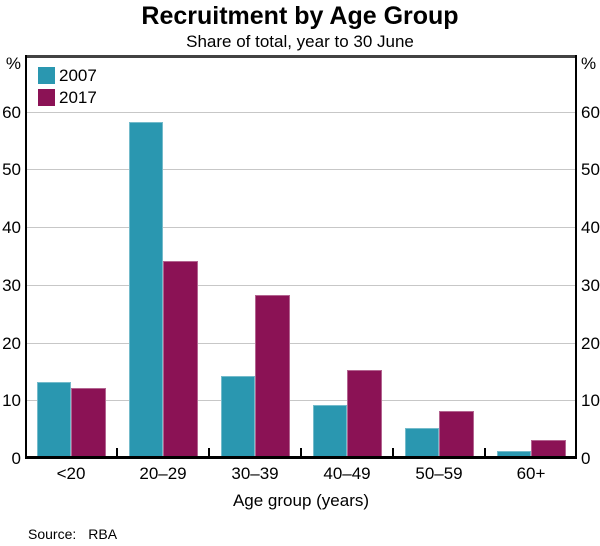 Image resolution: width=600 pixels, height=546 pixels. What do you see at coordinates (301, 56) in the screenshot?
I see `plot-frame-top` at bounding box center [301, 56].